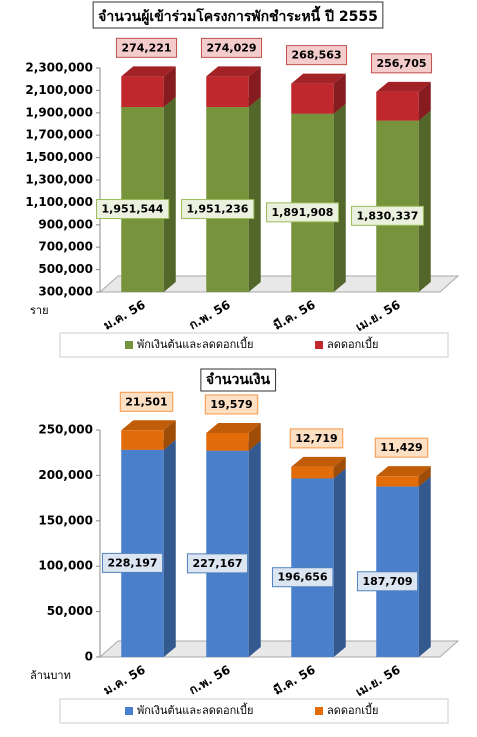 The width and height of the screenshot is (477, 737). I want to click on value-label: 21,501, so click(146, 401).